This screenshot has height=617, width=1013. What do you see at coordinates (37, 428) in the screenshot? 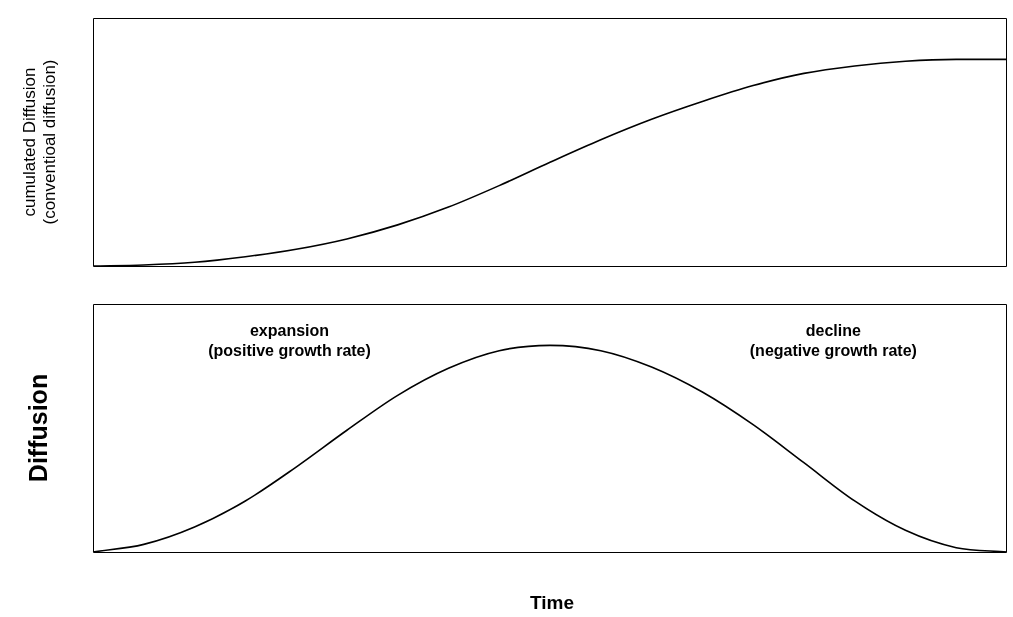
I see `y-axis-title: Diffusion` at bounding box center [37, 428].